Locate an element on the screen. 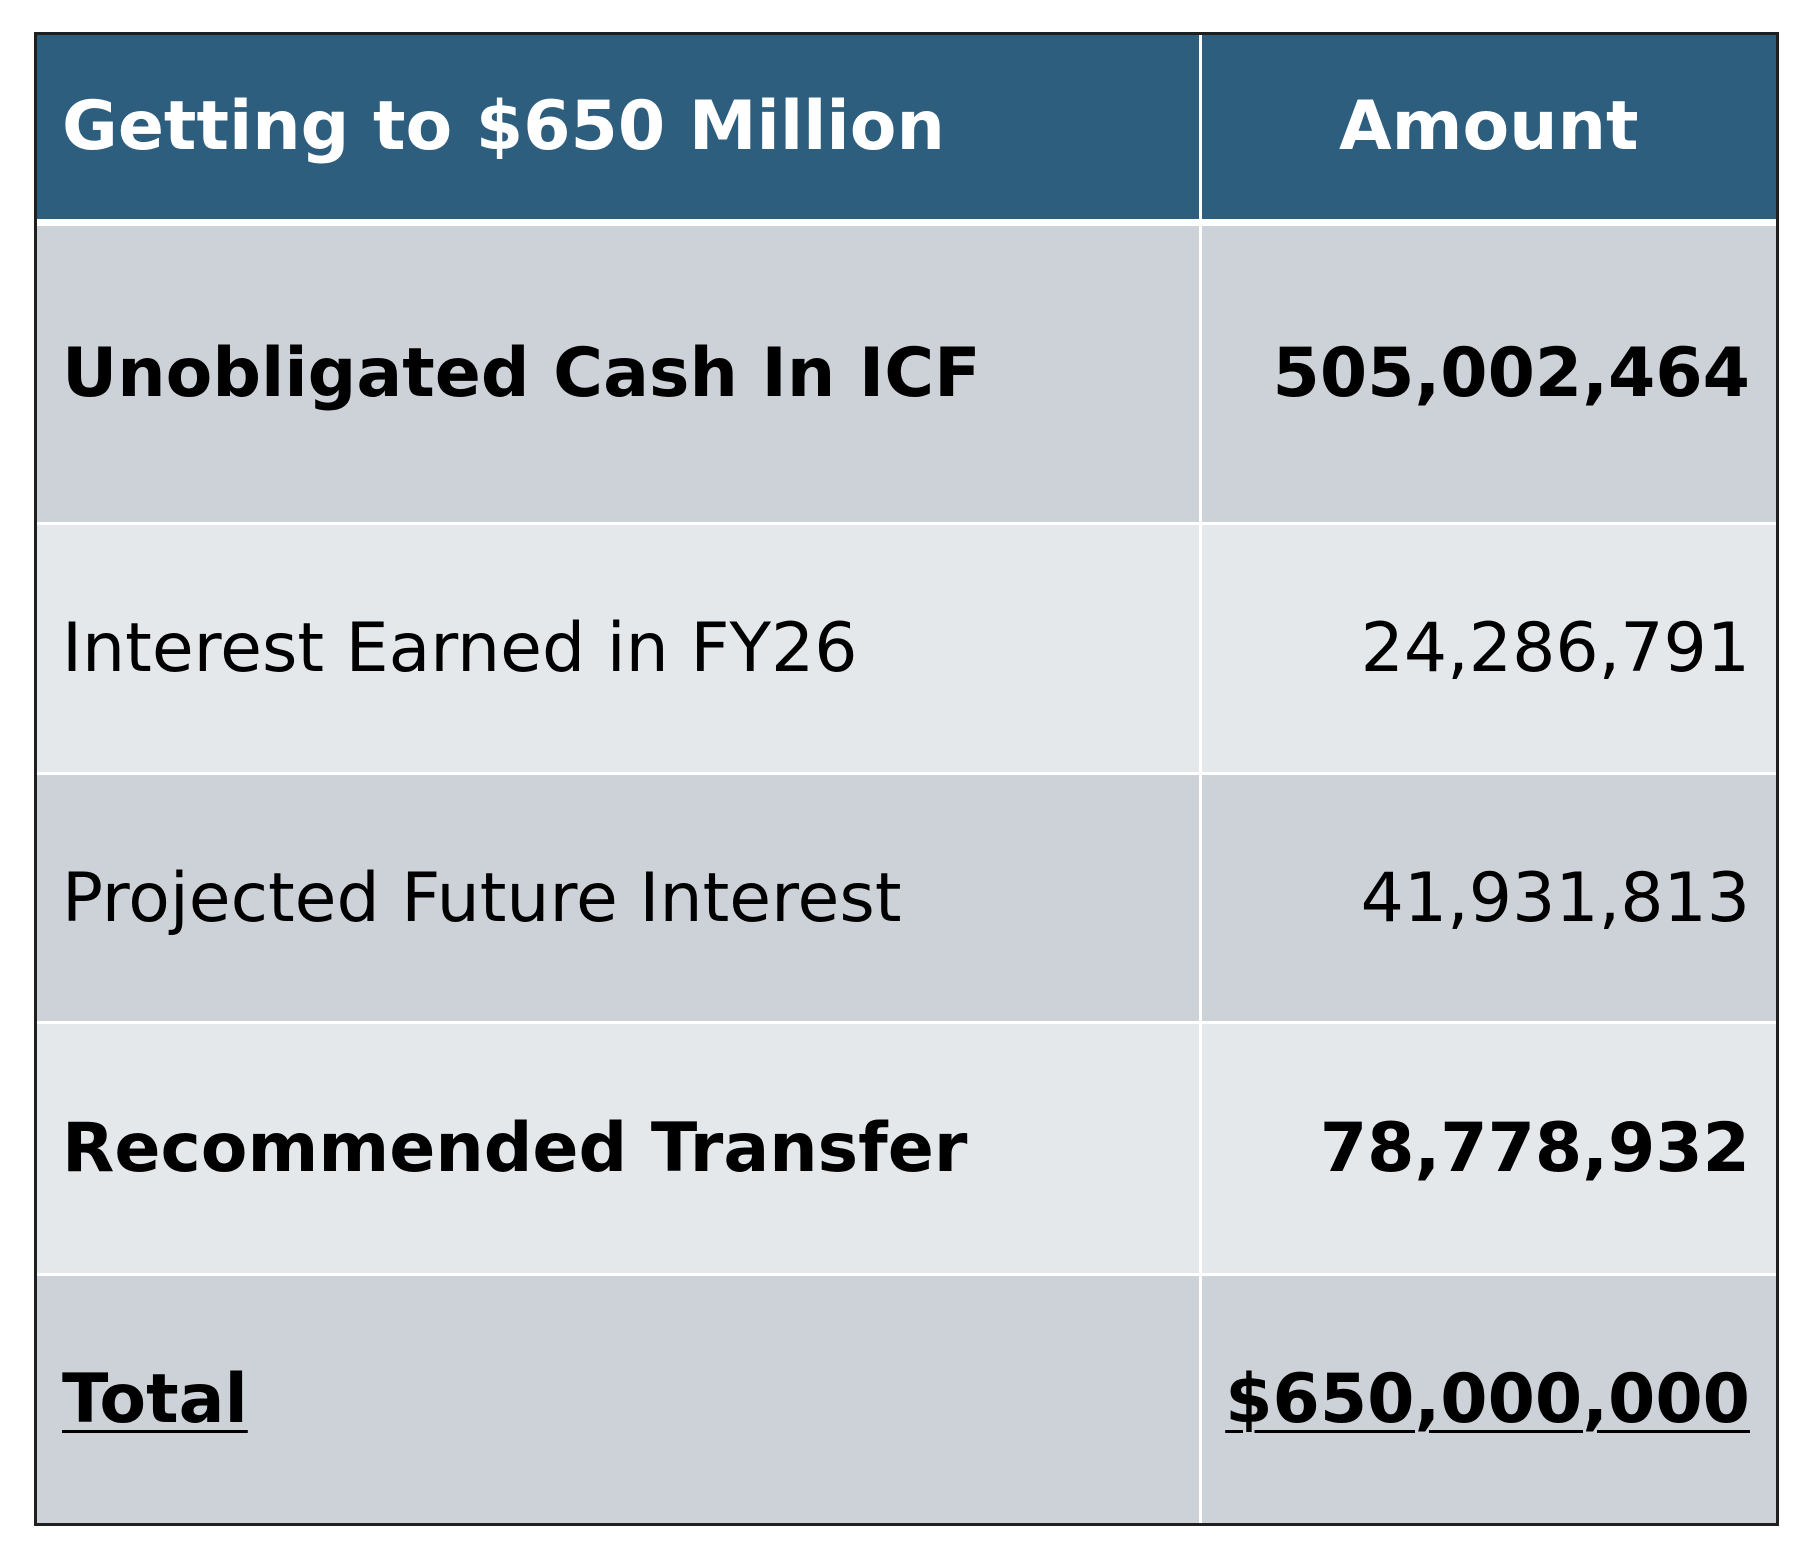 This screenshot has height=1560, width=1810. row-label: Projected Future Interest is located at coordinates (619, 898).